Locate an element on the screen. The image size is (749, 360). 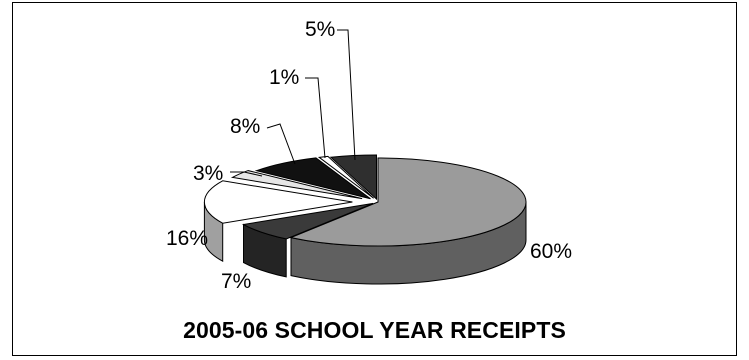
slice-label-7: 7% is located at coordinates (236, 281).